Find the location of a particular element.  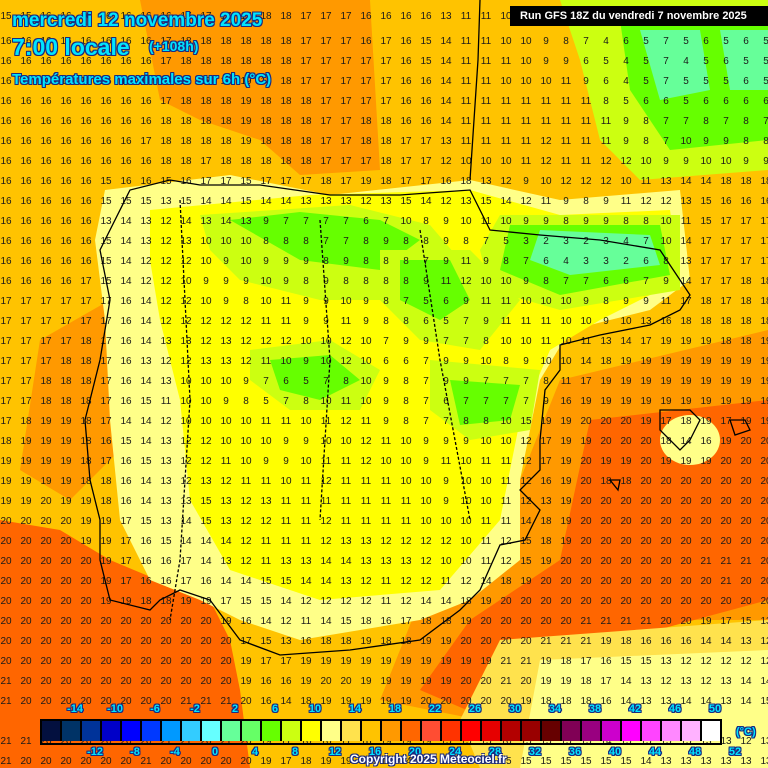

legend-label-top: -14 is located at coordinates (75, 709).